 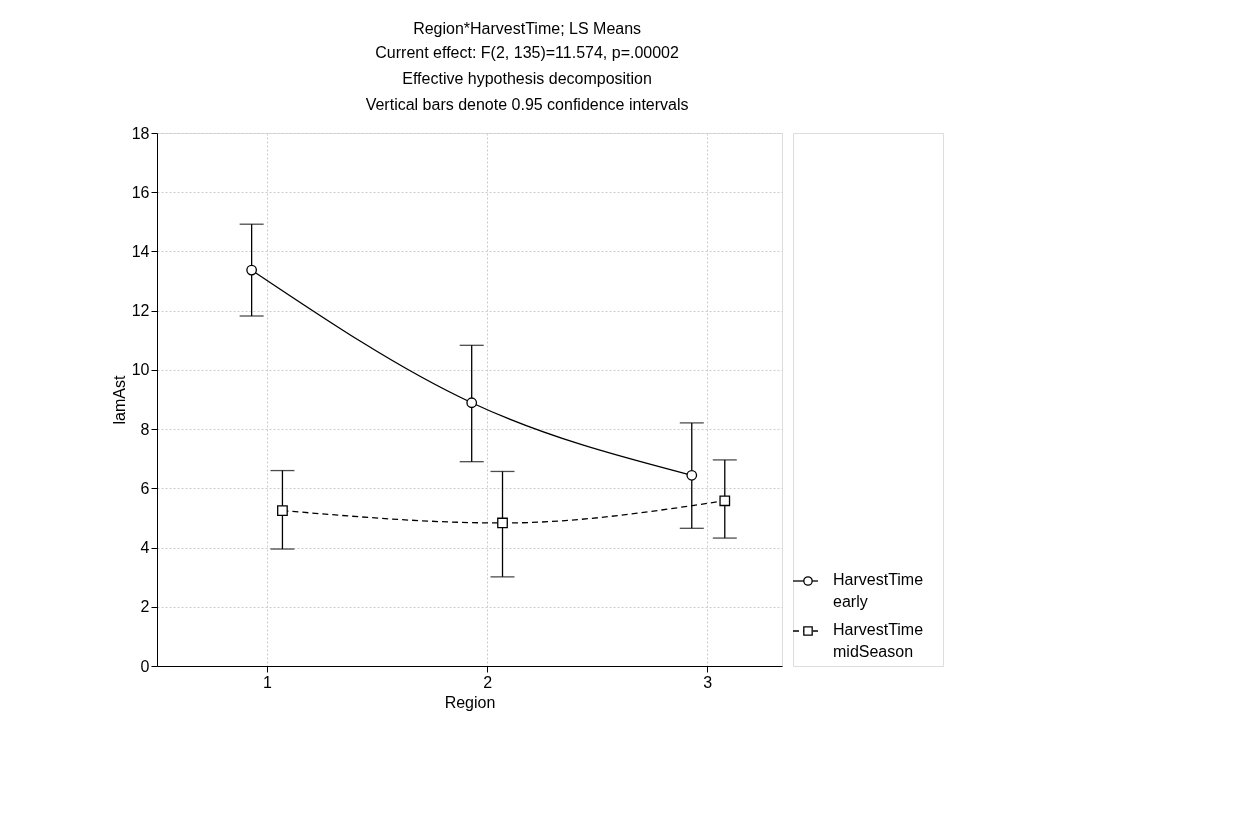 What do you see at coordinates (145, 548) in the screenshot?
I see `y-tick-label: 4` at bounding box center [145, 548].